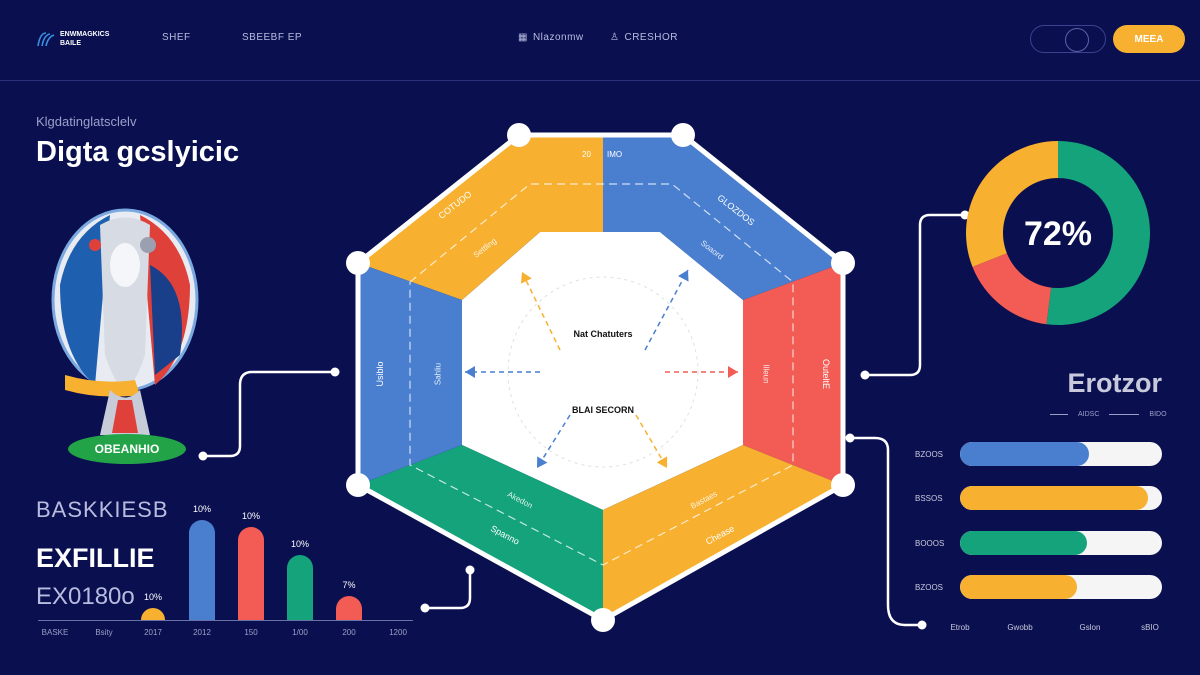  Describe the element at coordinates (1158, 414) in the screenshot. I see `legend-item: BIDO` at that location.